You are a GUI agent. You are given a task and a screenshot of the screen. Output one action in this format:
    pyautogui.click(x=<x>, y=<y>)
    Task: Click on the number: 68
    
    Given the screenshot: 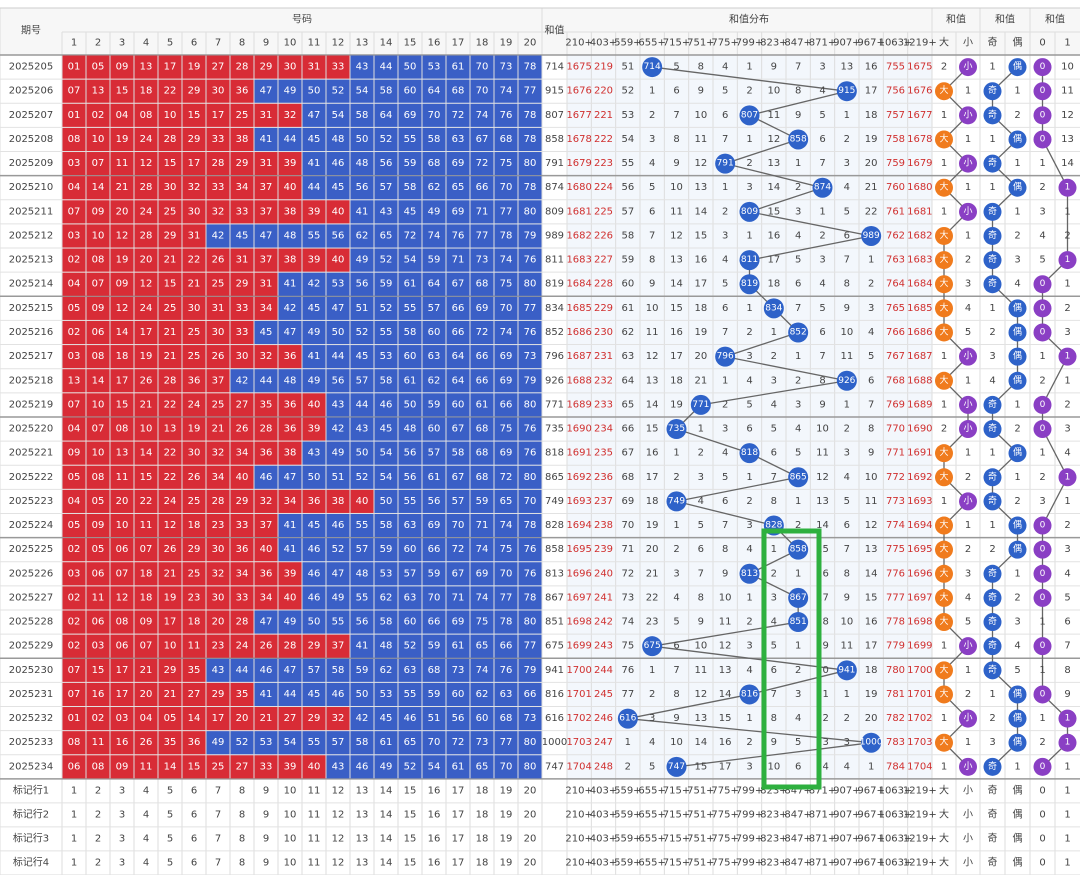 What is the action you would take?
    pyautogui.click(x=506, y=718)
    